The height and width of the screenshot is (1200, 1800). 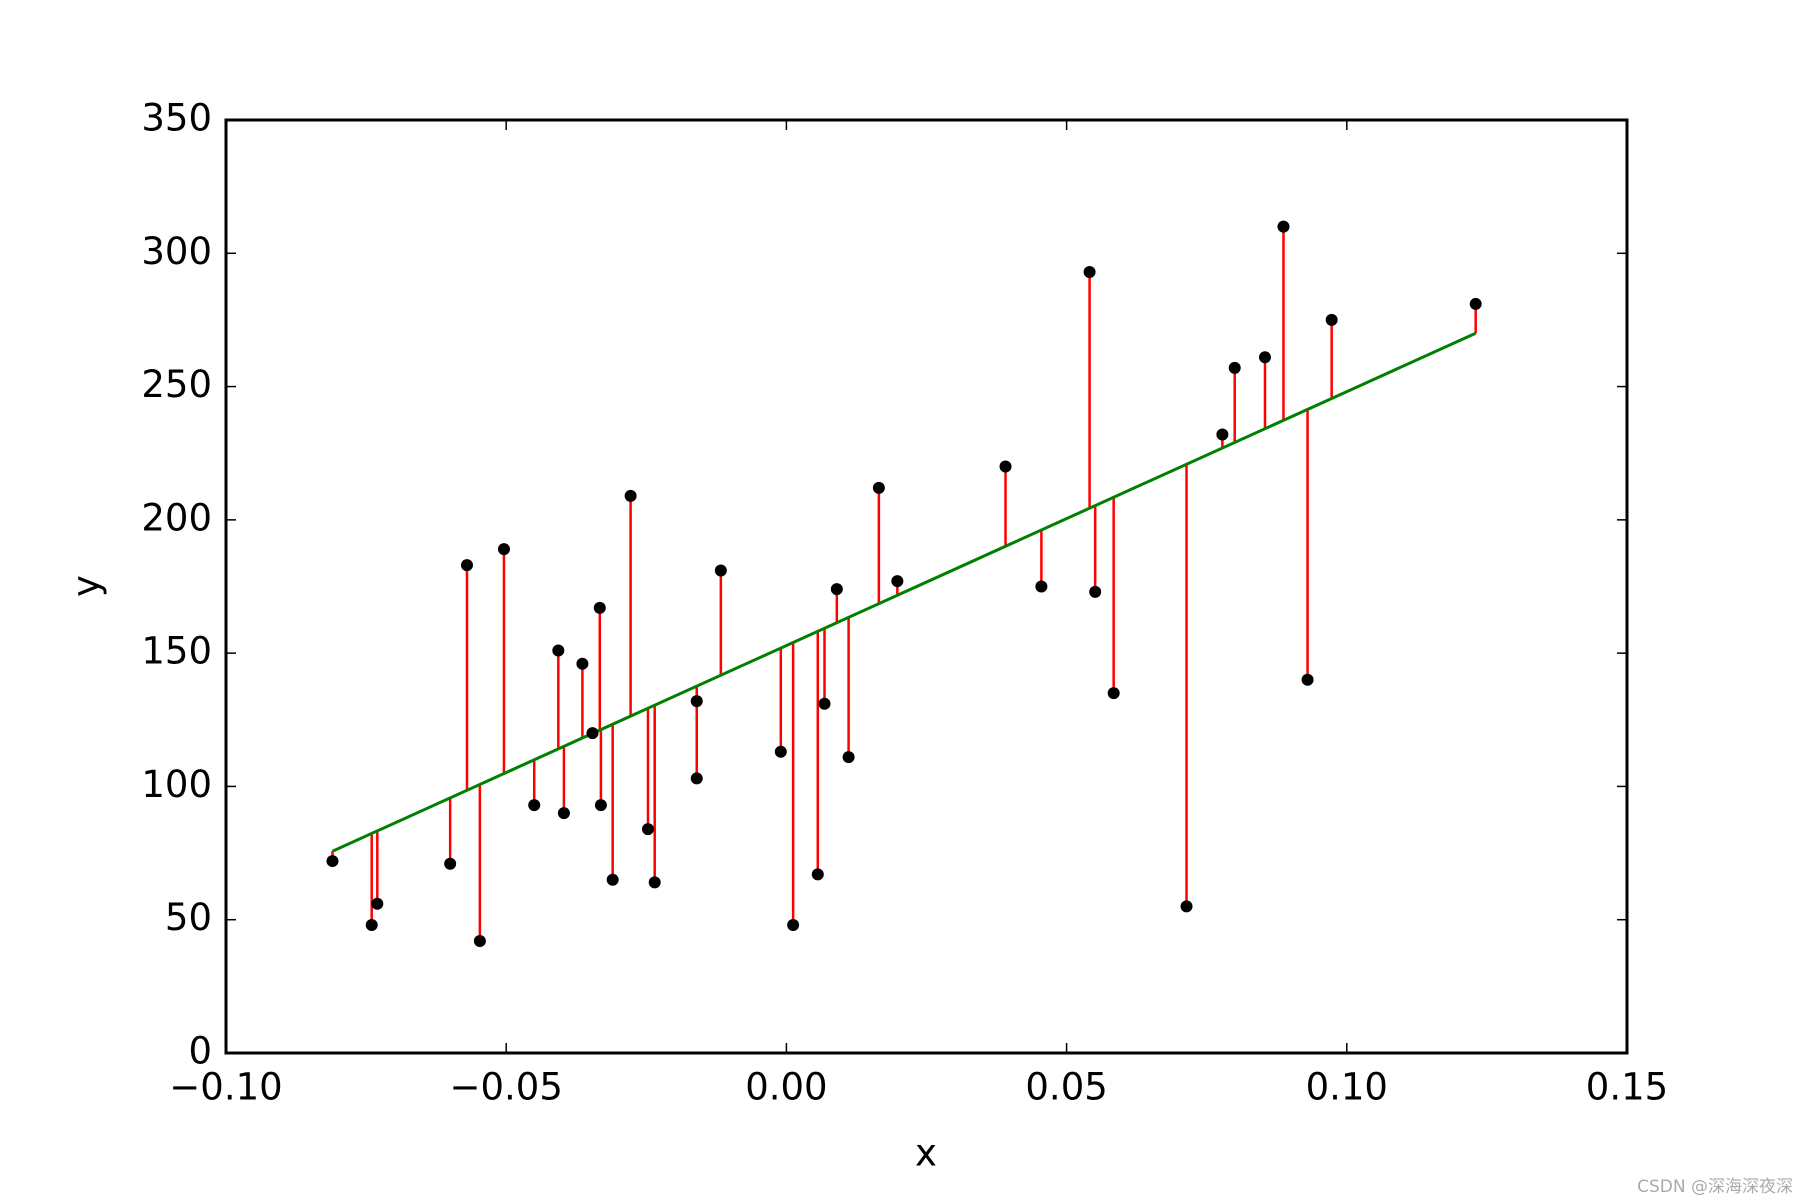 What do you see at coordinates (176, 384) in the screenshot?
I see `y-tick-label: 250` at bounding box center [176, 384].